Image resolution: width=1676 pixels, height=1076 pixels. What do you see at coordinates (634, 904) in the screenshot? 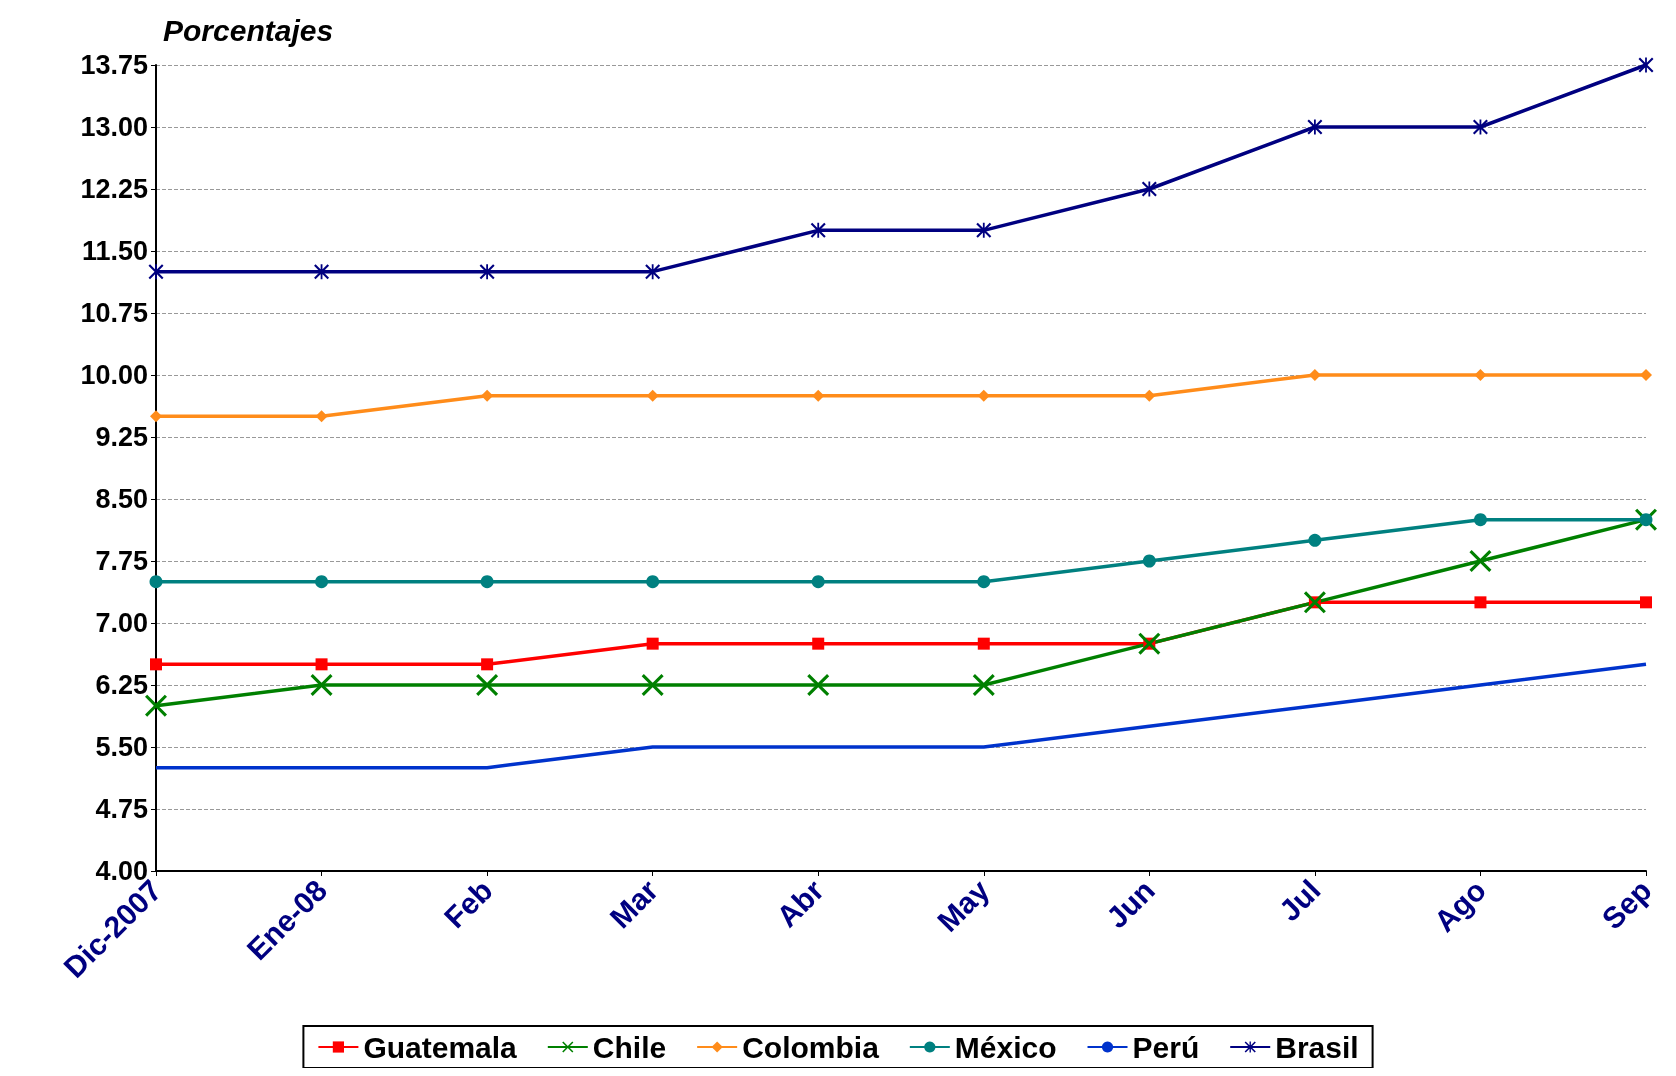
I see `x-tick-label: Mar` at bounding box center [634, 904].